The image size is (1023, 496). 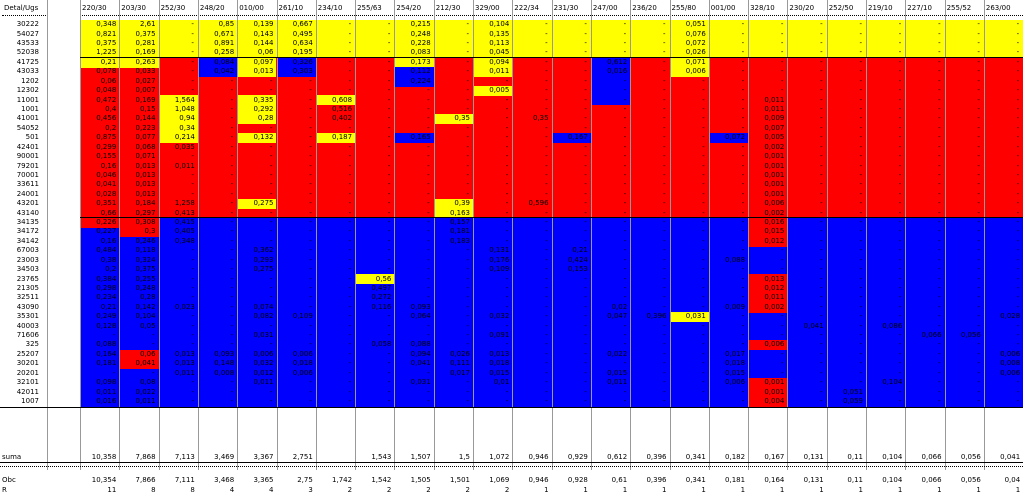 I want to click on row-label: 30201, so click(x=27, y=363).